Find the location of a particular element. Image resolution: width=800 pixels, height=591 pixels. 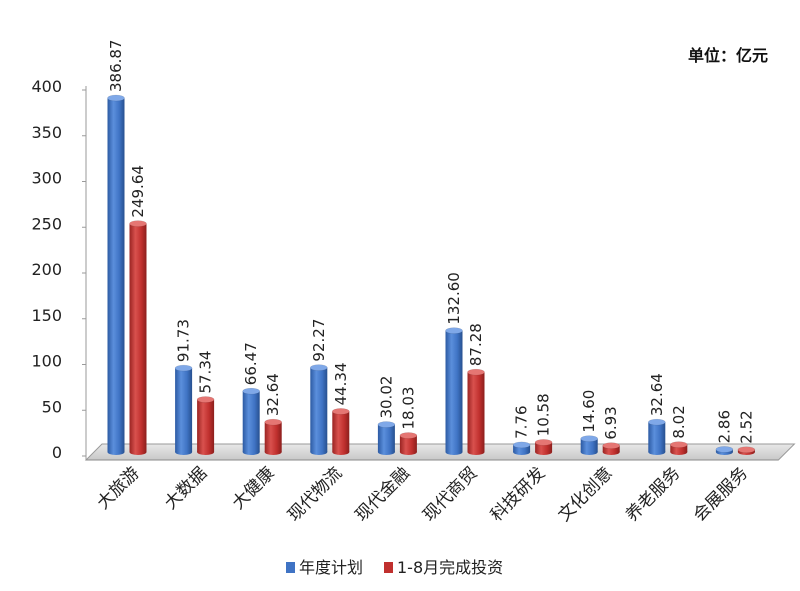

y-tick-label: 50 is located at coordinates (52, 406).